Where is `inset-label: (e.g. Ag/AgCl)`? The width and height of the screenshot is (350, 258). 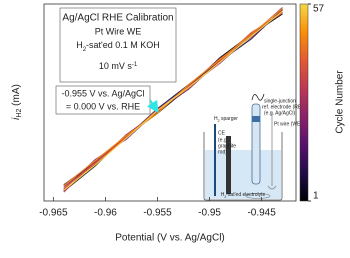 inset-label: (e.g. Ag/AgCl) is located at coordinates (279, 113).